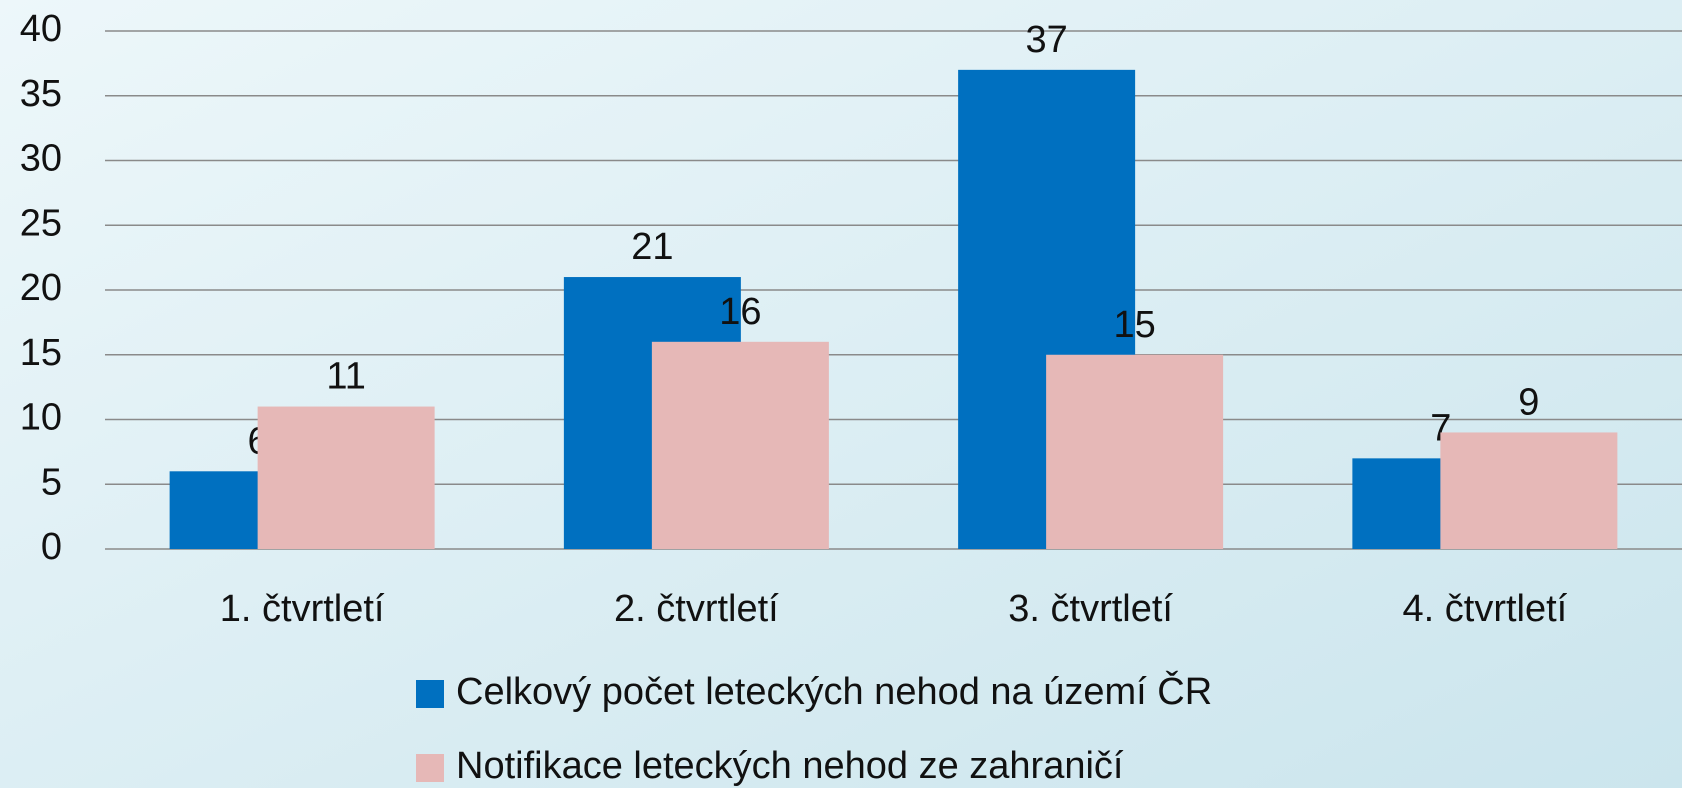 The height and width of the screenshot is (788, 1682). What do you see at coordinates (790, 766) in the screenshot?
I see `legend-label: Notifikace leteckých nehod ze zahraničí` at bounding box center [790, 766].